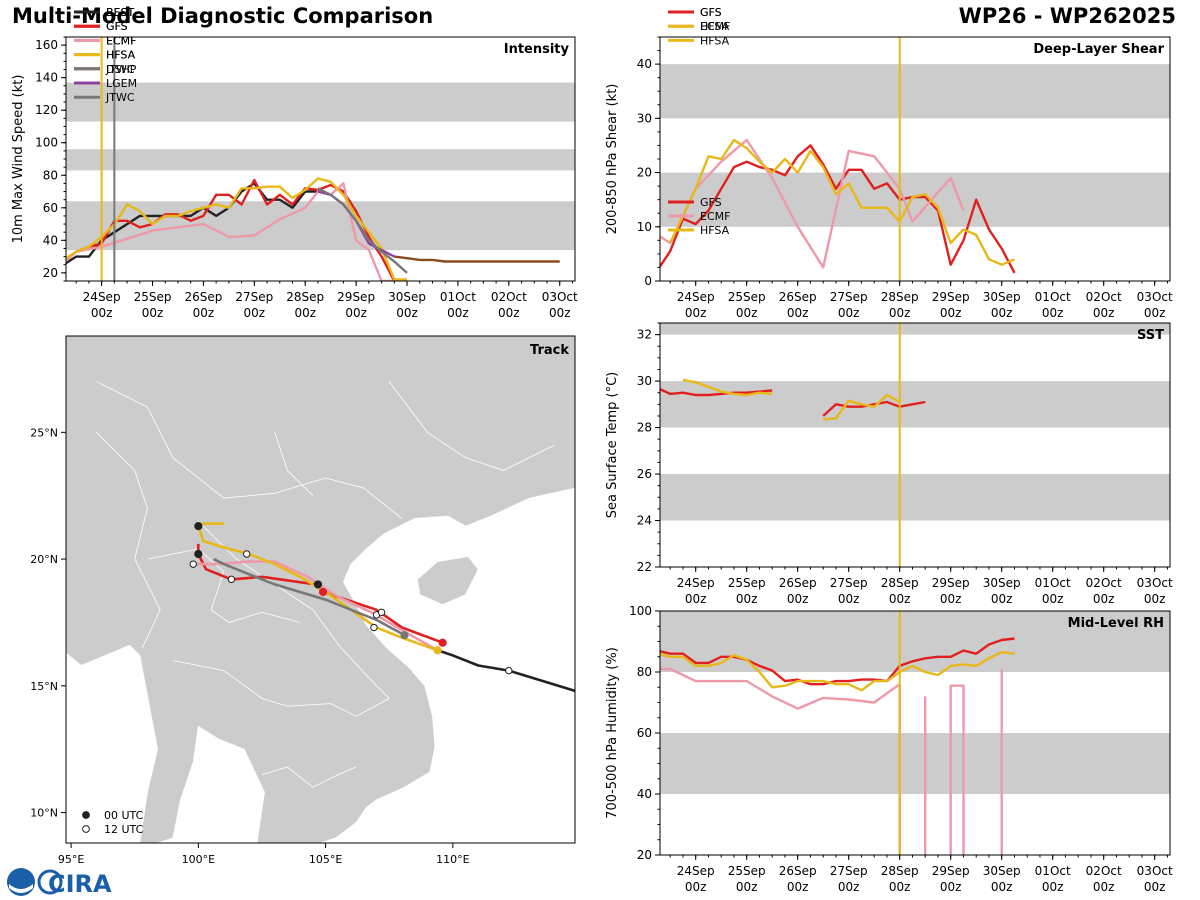  I want to click on track-best, so click(506, 671).